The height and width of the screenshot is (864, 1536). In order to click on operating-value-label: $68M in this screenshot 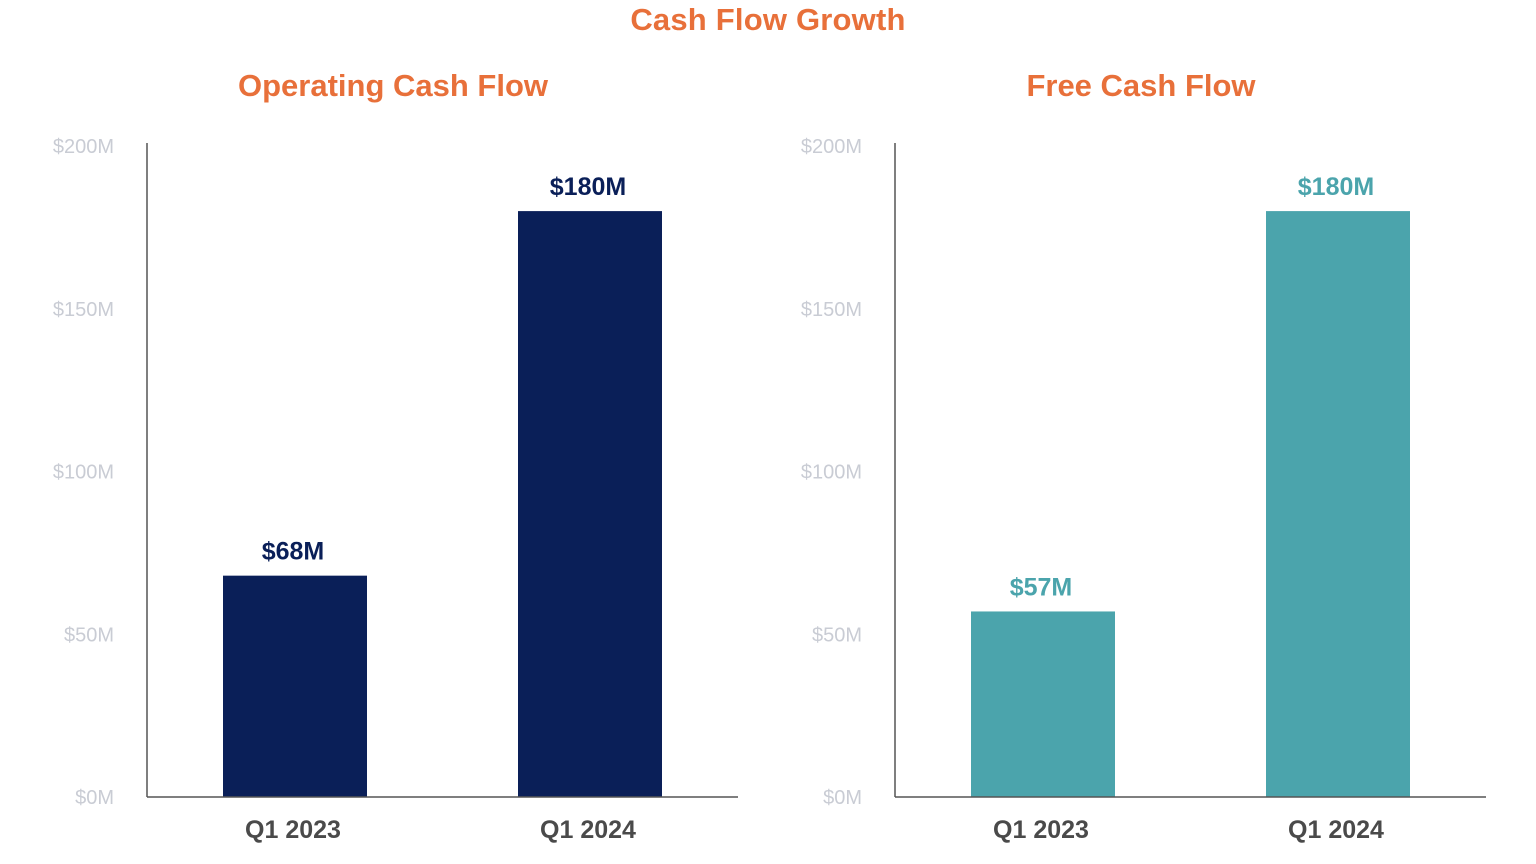, I will do `click(293, 552)`.